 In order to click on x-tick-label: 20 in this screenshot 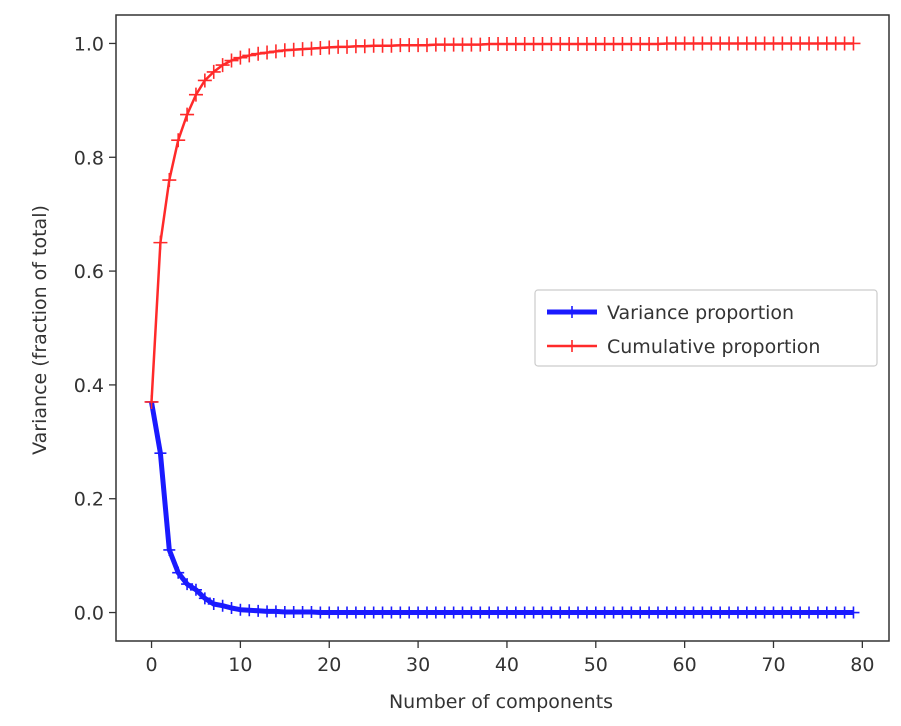, I will do `click(329, 665)`.